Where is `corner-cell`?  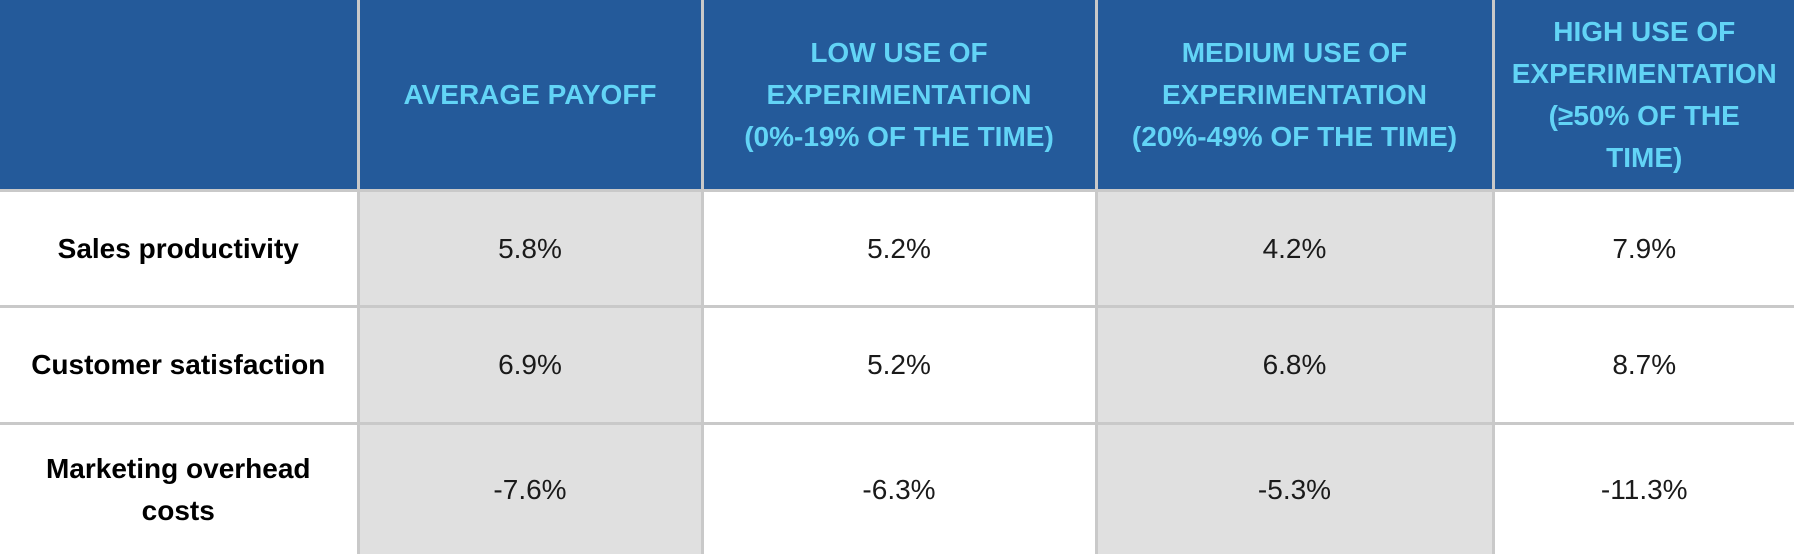 corner-cell is located at coordinates (180, 96).